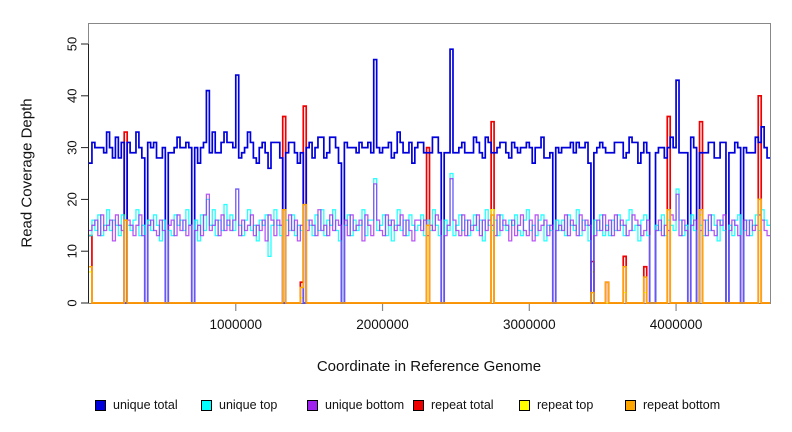 The height and width of the screenshot is (432, 792). What do you see at coordinates (565, 405) in the screenshot?
I see `legend-label-repeat-top: repeat top` at bounding box center [565, 405].